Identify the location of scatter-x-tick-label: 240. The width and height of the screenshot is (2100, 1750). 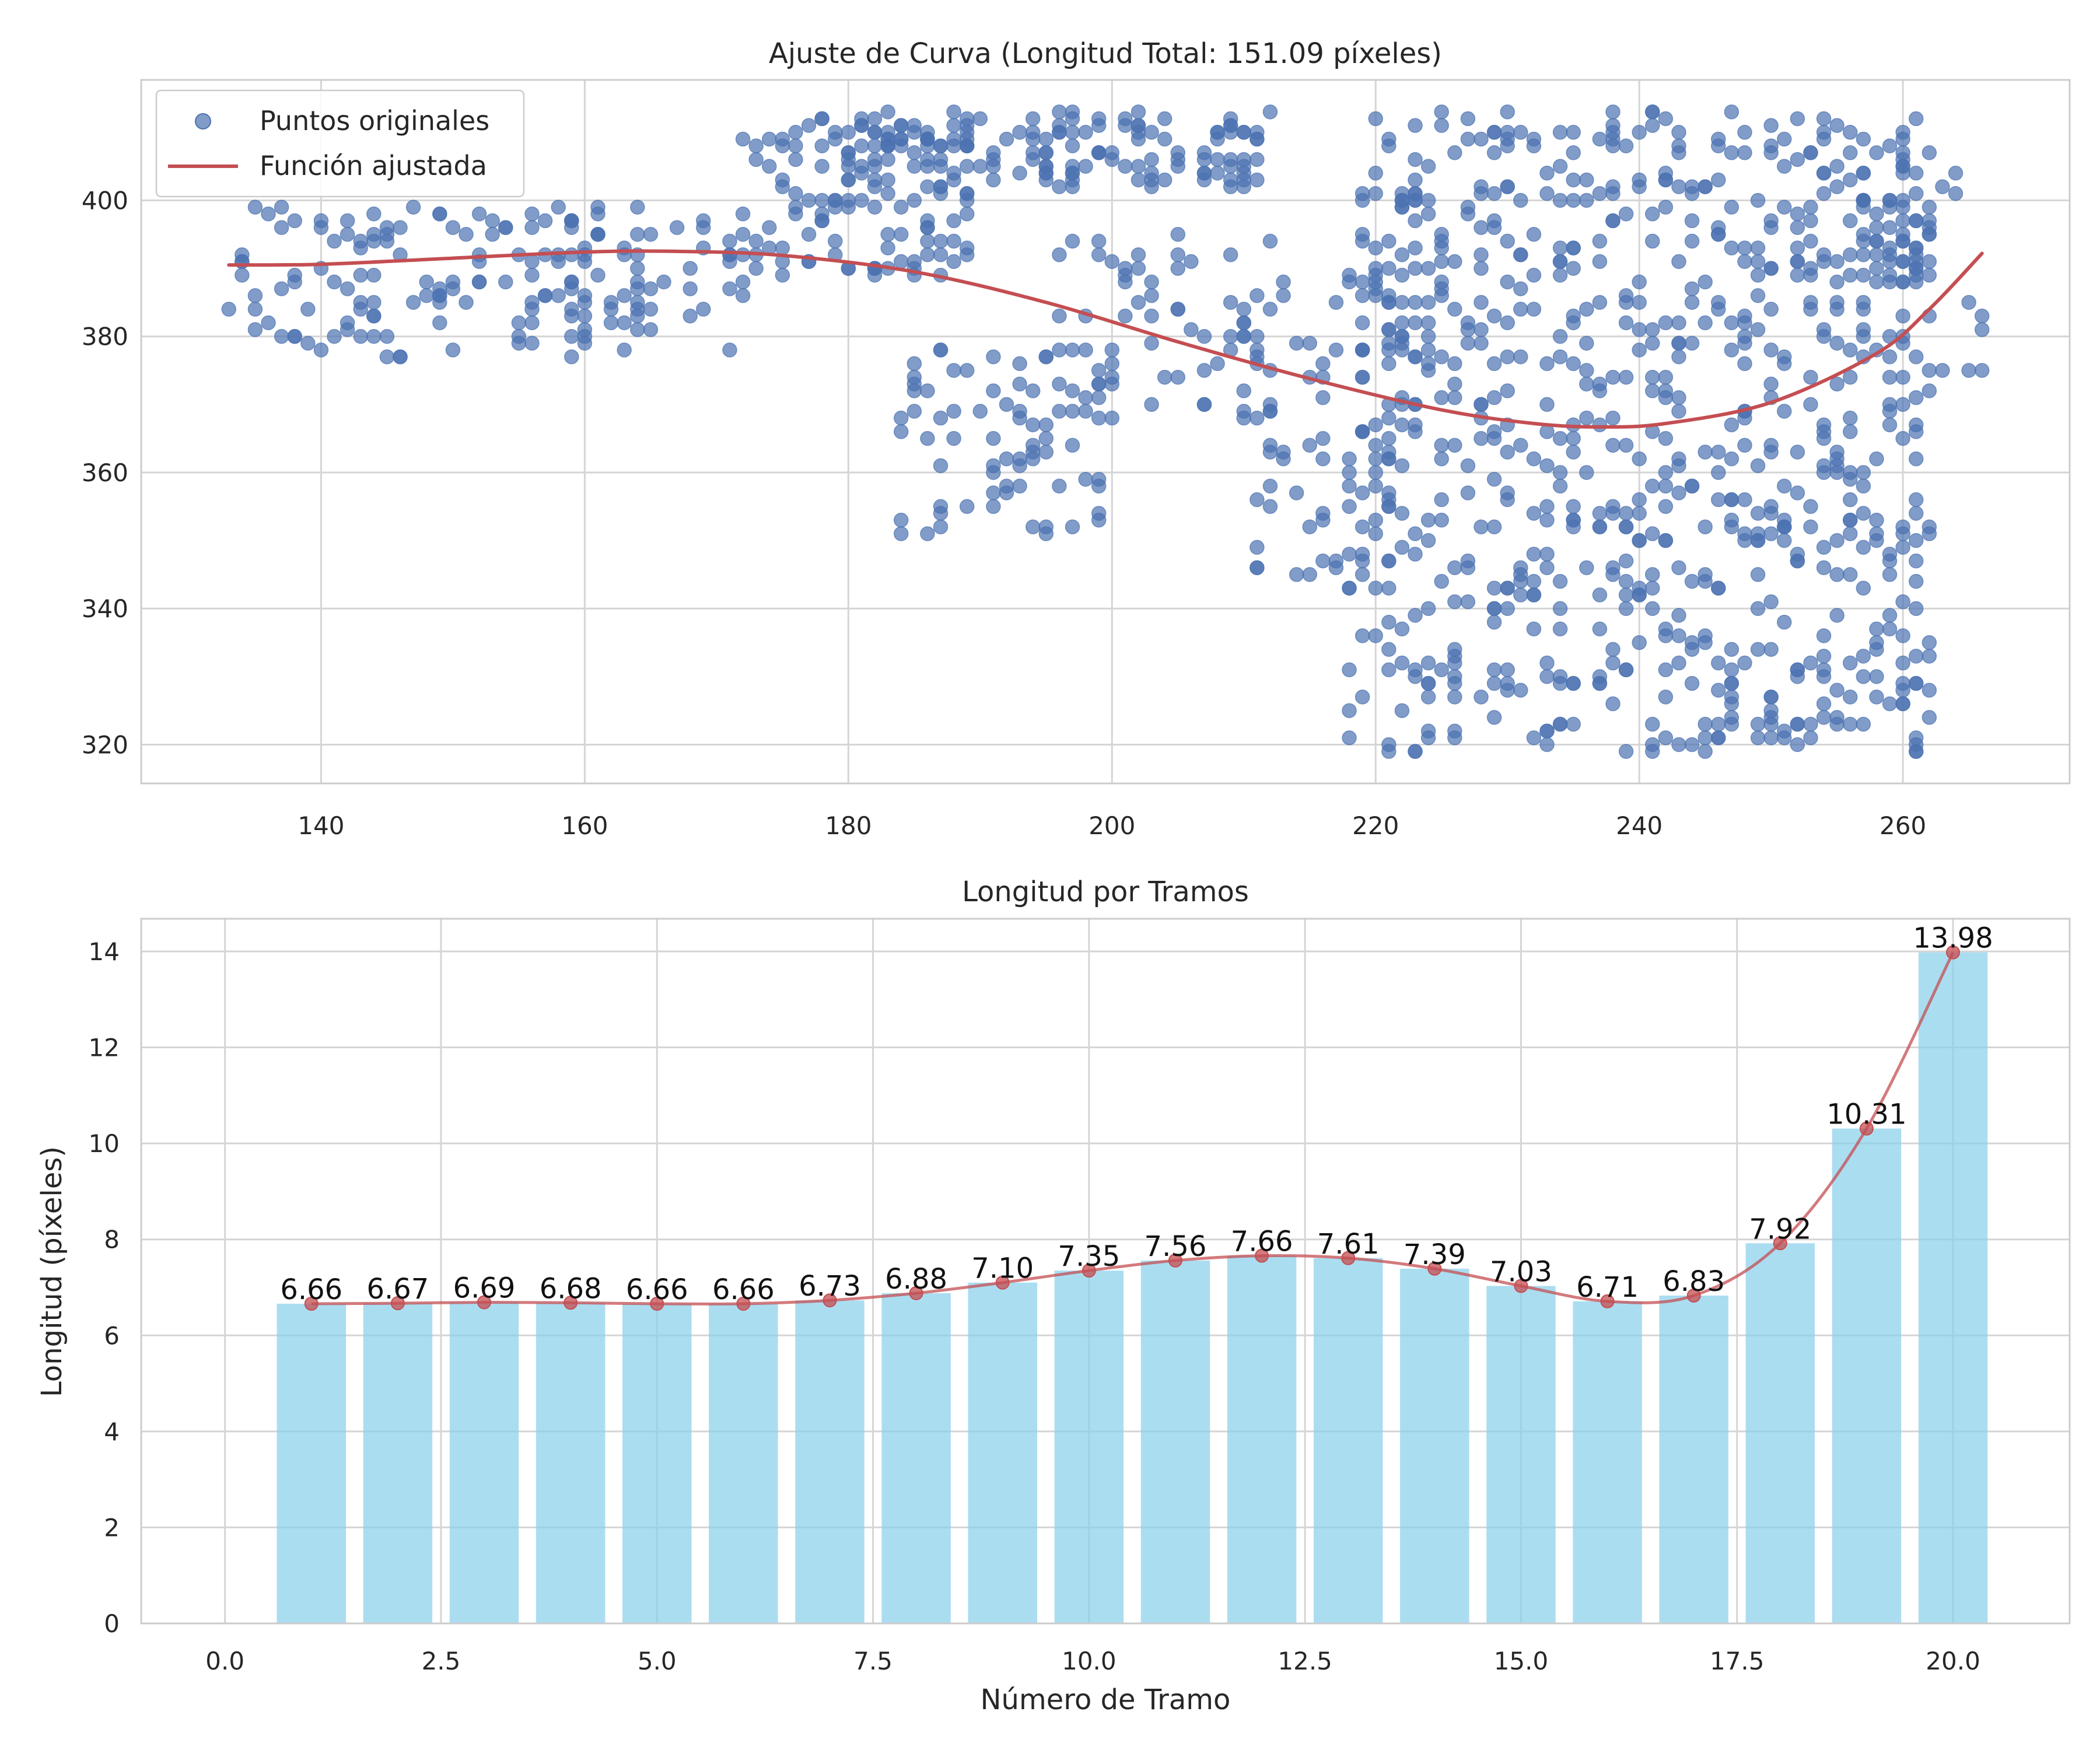
(1639, 825).